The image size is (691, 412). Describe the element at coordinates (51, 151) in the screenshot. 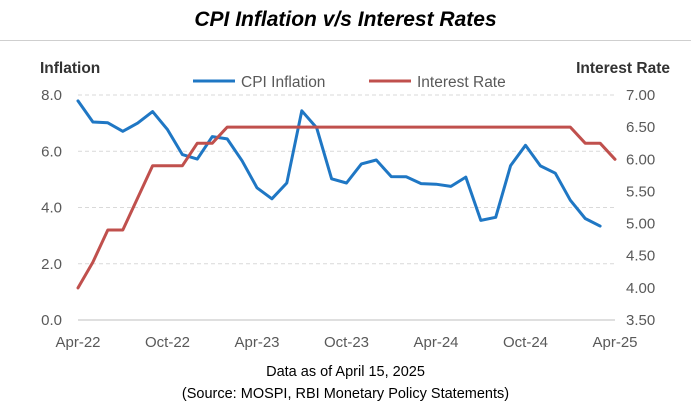

I see `y-left-tick-label: 6.0` at that location.